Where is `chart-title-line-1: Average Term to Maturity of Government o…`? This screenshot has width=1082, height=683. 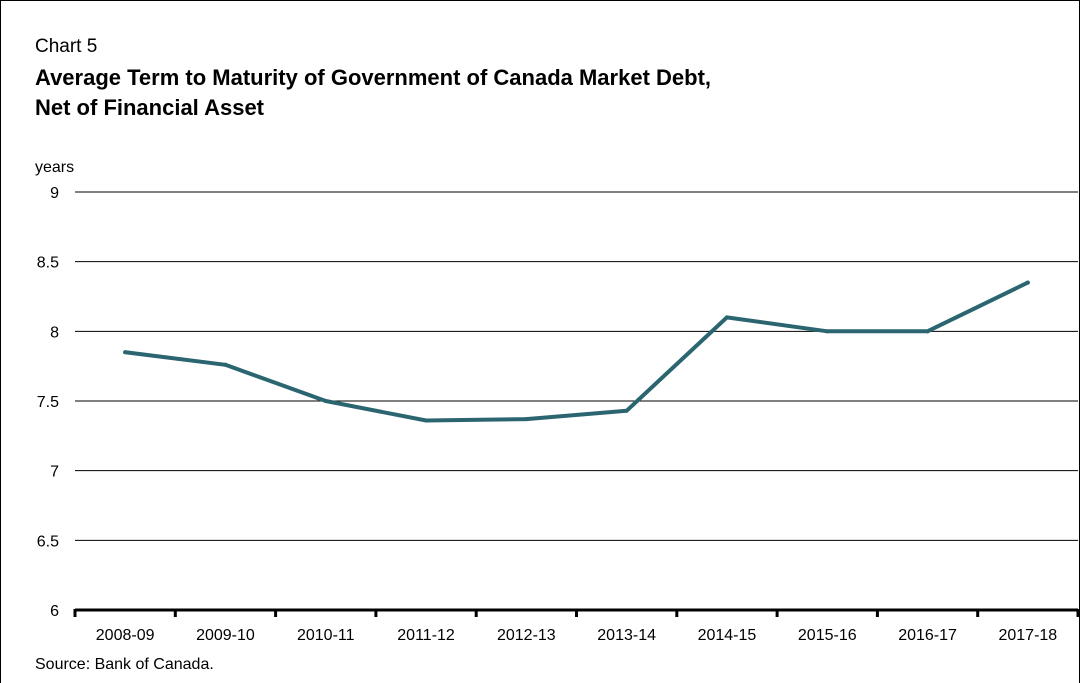 chart-title-line-1: Average Term to Maturity of Government o… is located at coordinates (373, 77).